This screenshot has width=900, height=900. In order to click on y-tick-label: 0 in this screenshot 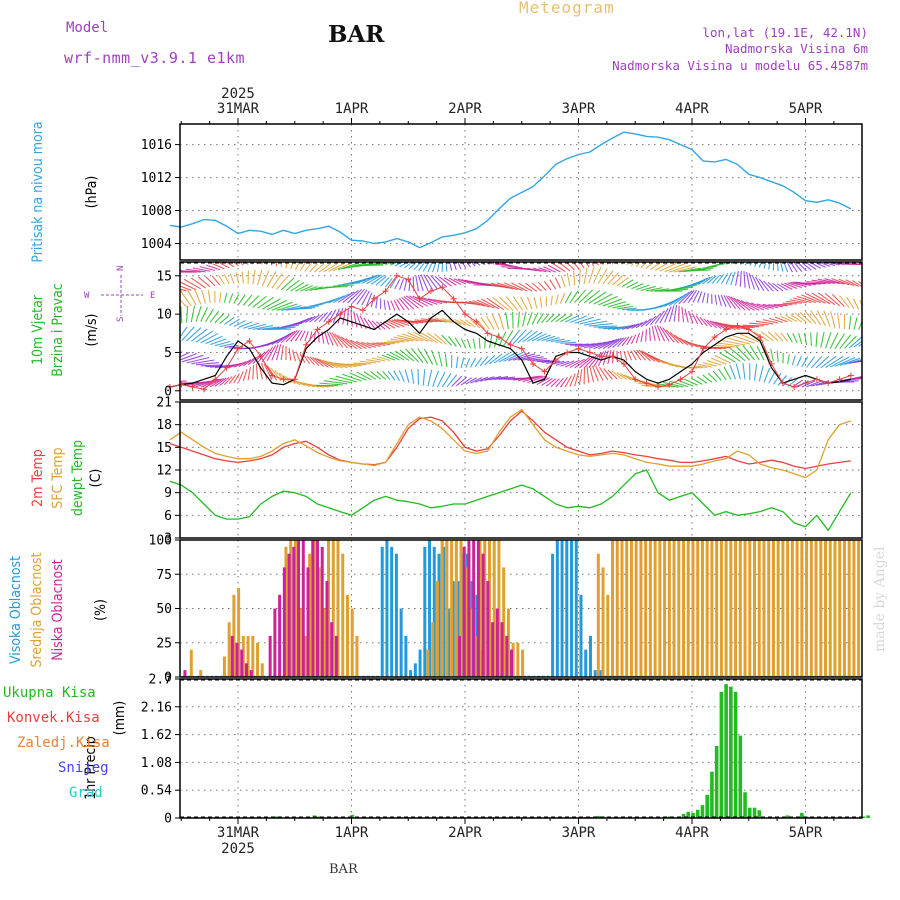, I will do `click(168, 678)`.